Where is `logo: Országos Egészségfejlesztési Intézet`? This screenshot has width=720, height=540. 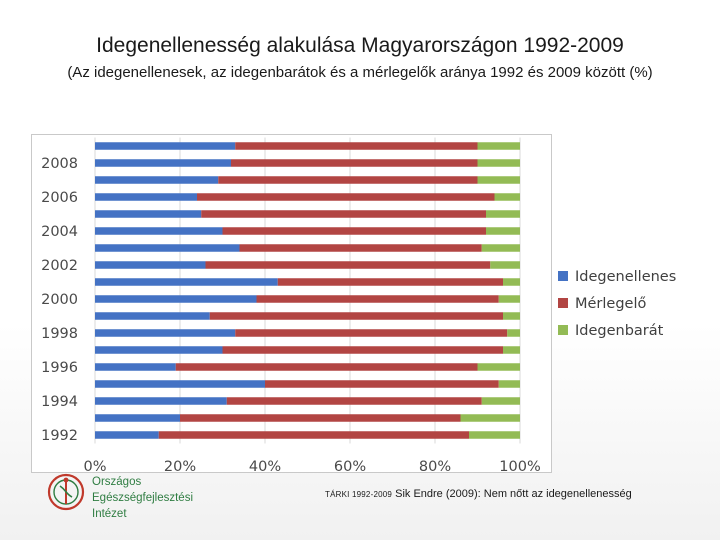 logo: Országos Egészségfejlesztési Intézet is located at coordinates (120, 496).